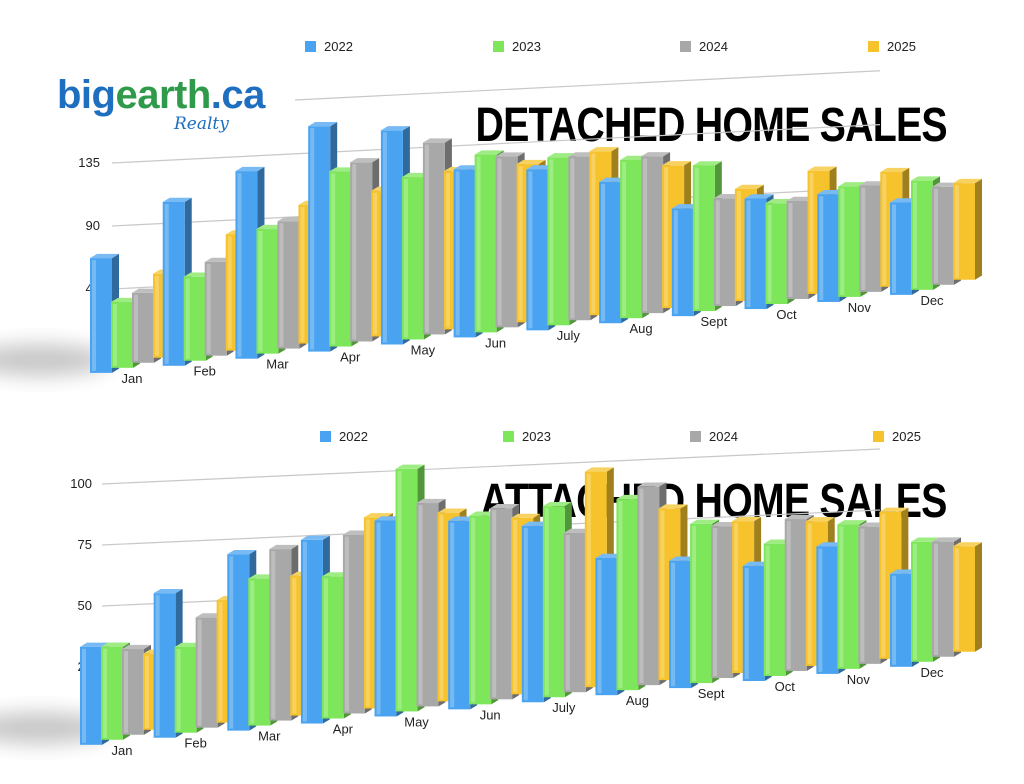 This screenshot has width=1024, height=784. Describe the element at coordinates (89, 162) in the screenshot. I see `y-tick-label: 135` at that location.